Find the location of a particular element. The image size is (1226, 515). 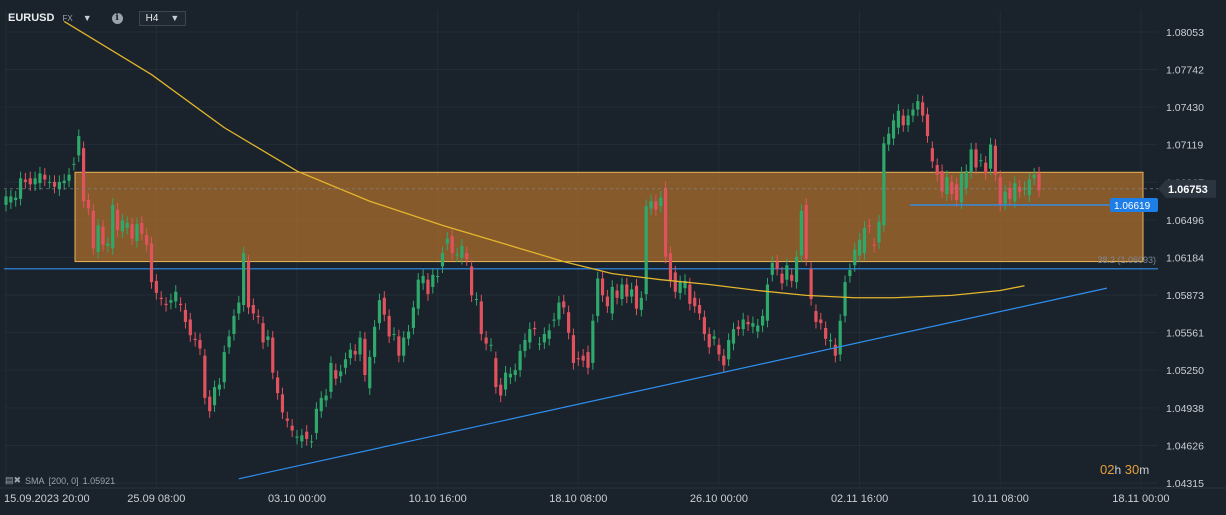

settings-icon: ▤✖ is located at coordinates (13, 480).